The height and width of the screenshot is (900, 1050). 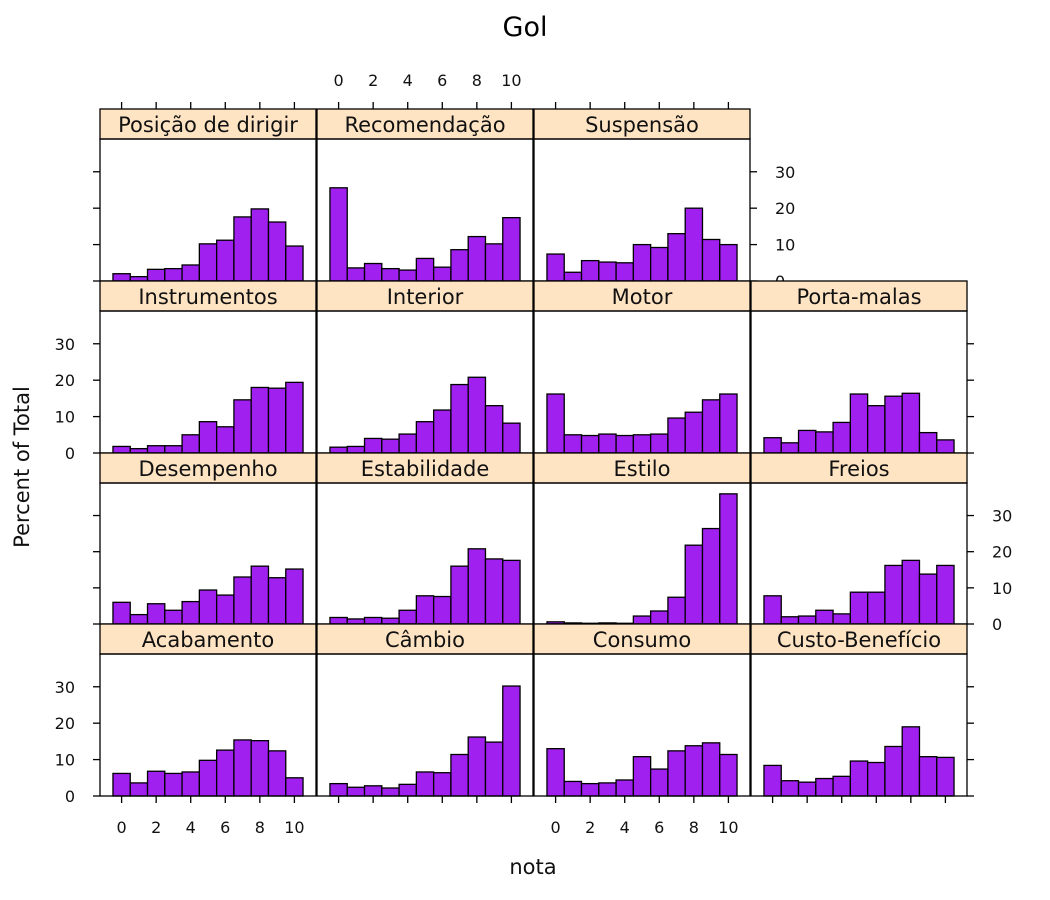 What do you see at coordinates (22, 467) in the screenshot?
I see `y-axis-title: Percent of Total` at bounding box center [22, 467].